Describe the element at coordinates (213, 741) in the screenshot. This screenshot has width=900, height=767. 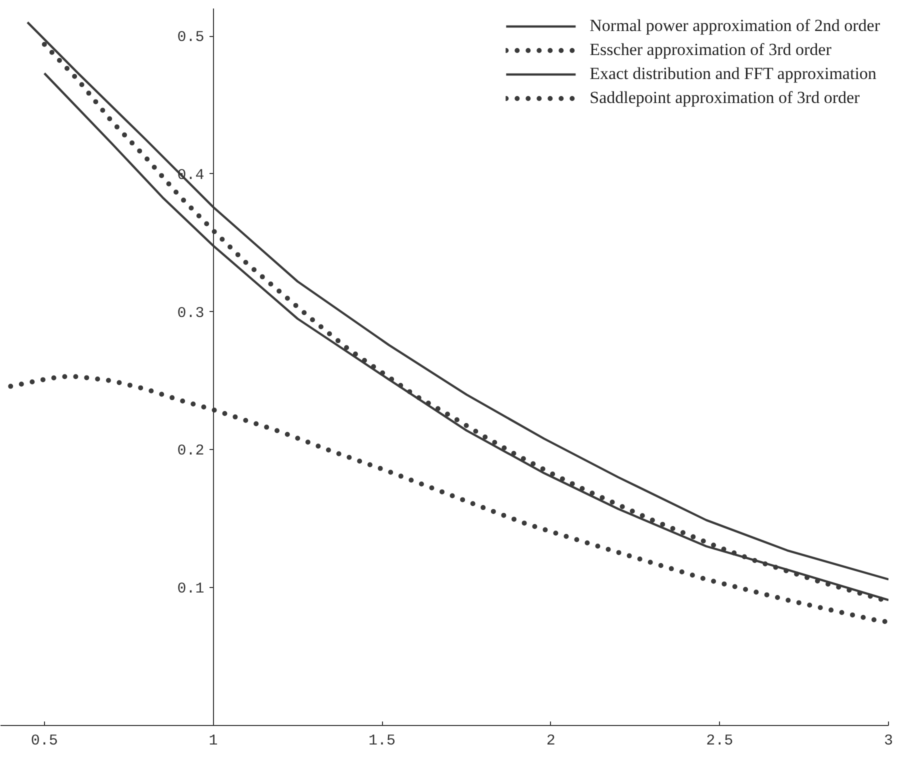
I see `x-tick-label: 1` at that location.